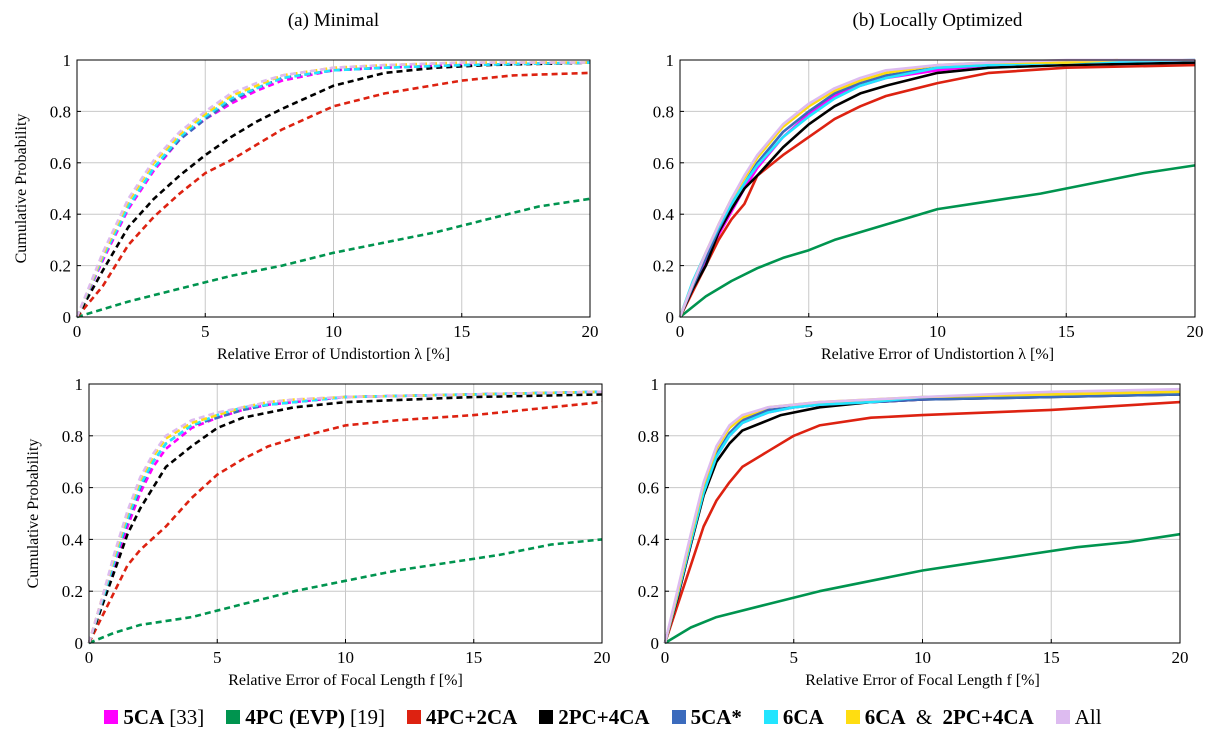  I want to click on legend-item-5ca: 5CA [33], so click(154, 717).